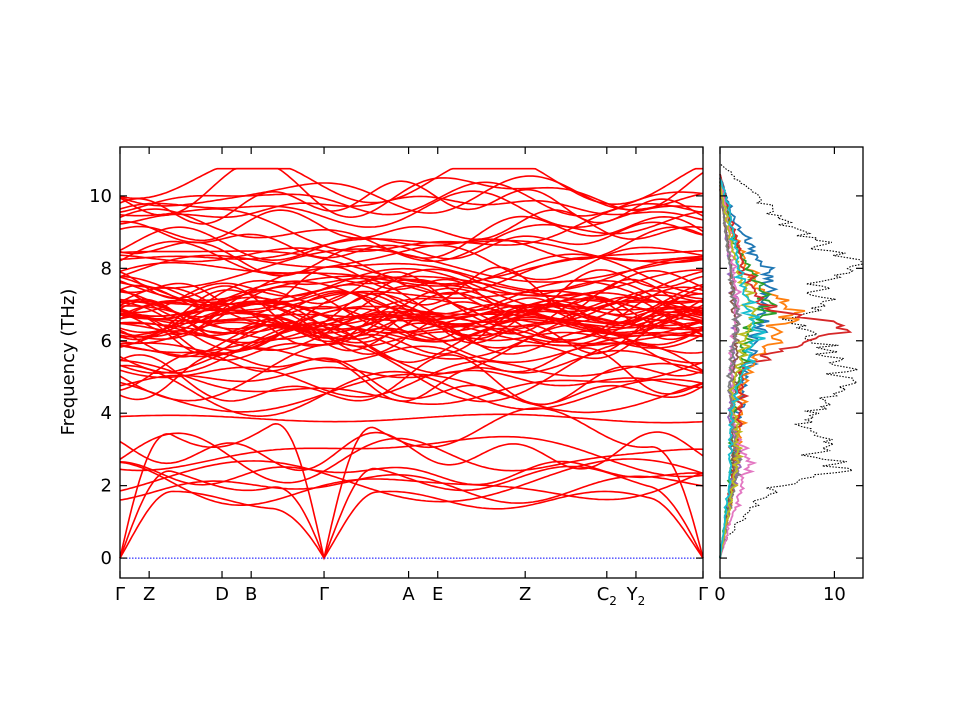  Describe the element at coordinates (100, 196) in the screenshot. I see `y-tick-label: 10` at that location.